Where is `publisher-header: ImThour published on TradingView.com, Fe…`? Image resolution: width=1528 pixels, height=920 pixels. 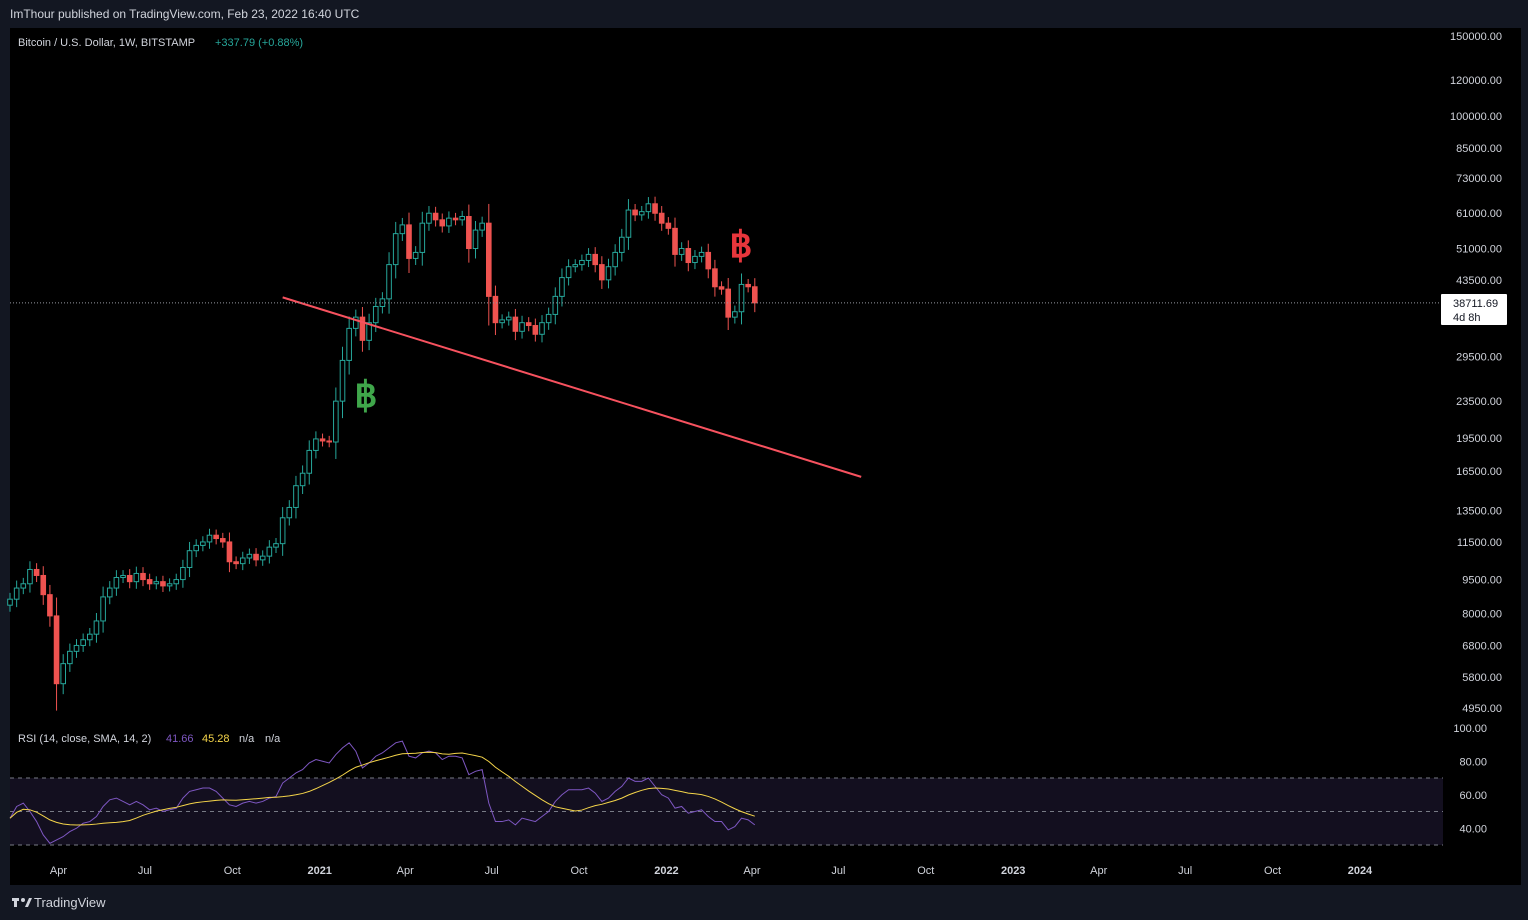
publisher-header: ImThour published on TradingView.com, Fe… is located at coordinates (764, 14).